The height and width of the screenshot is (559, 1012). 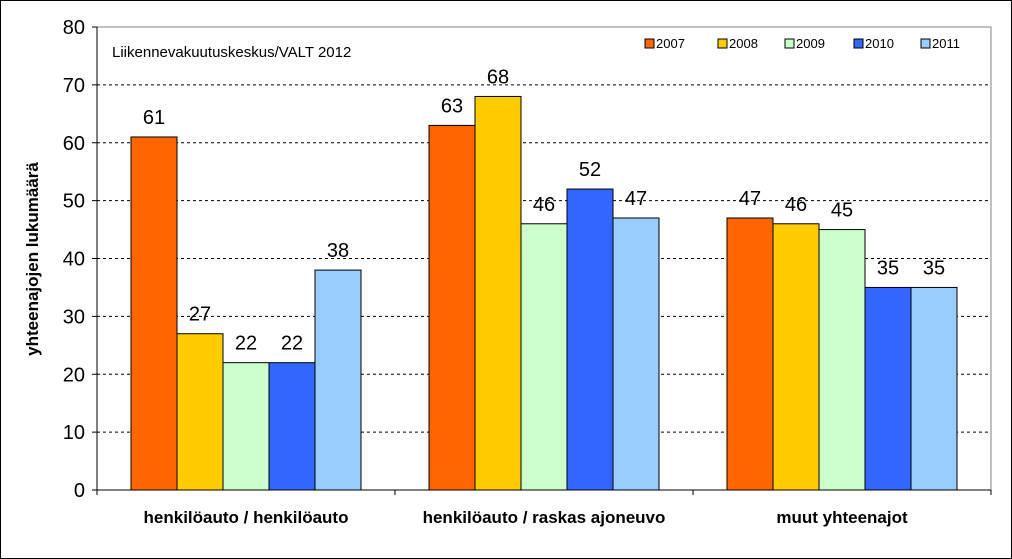 I want to click on y-tick-label: 30, so click(x=74, y=317).